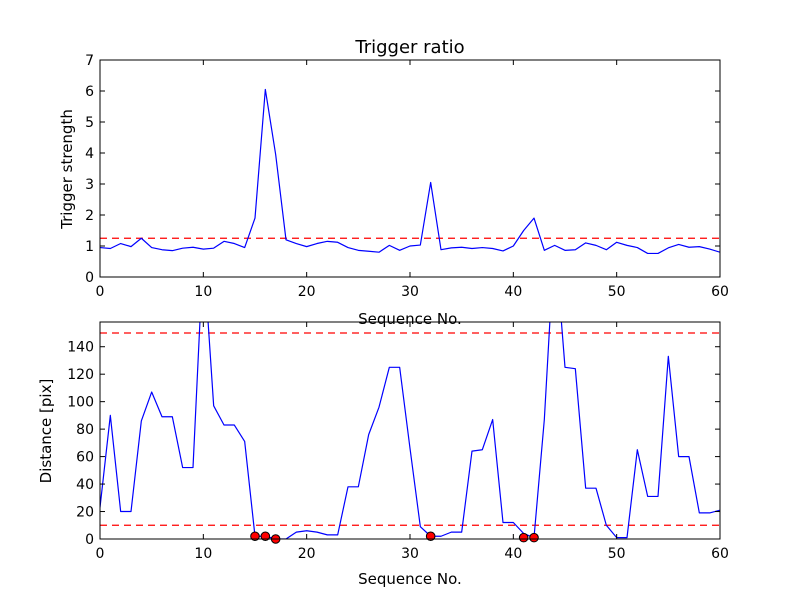 This screenshot has height=600, width=800. Describe the element at coordinates (67, 169) in the screenshot. I see `y-axis-label: Trigger strength` at that location.